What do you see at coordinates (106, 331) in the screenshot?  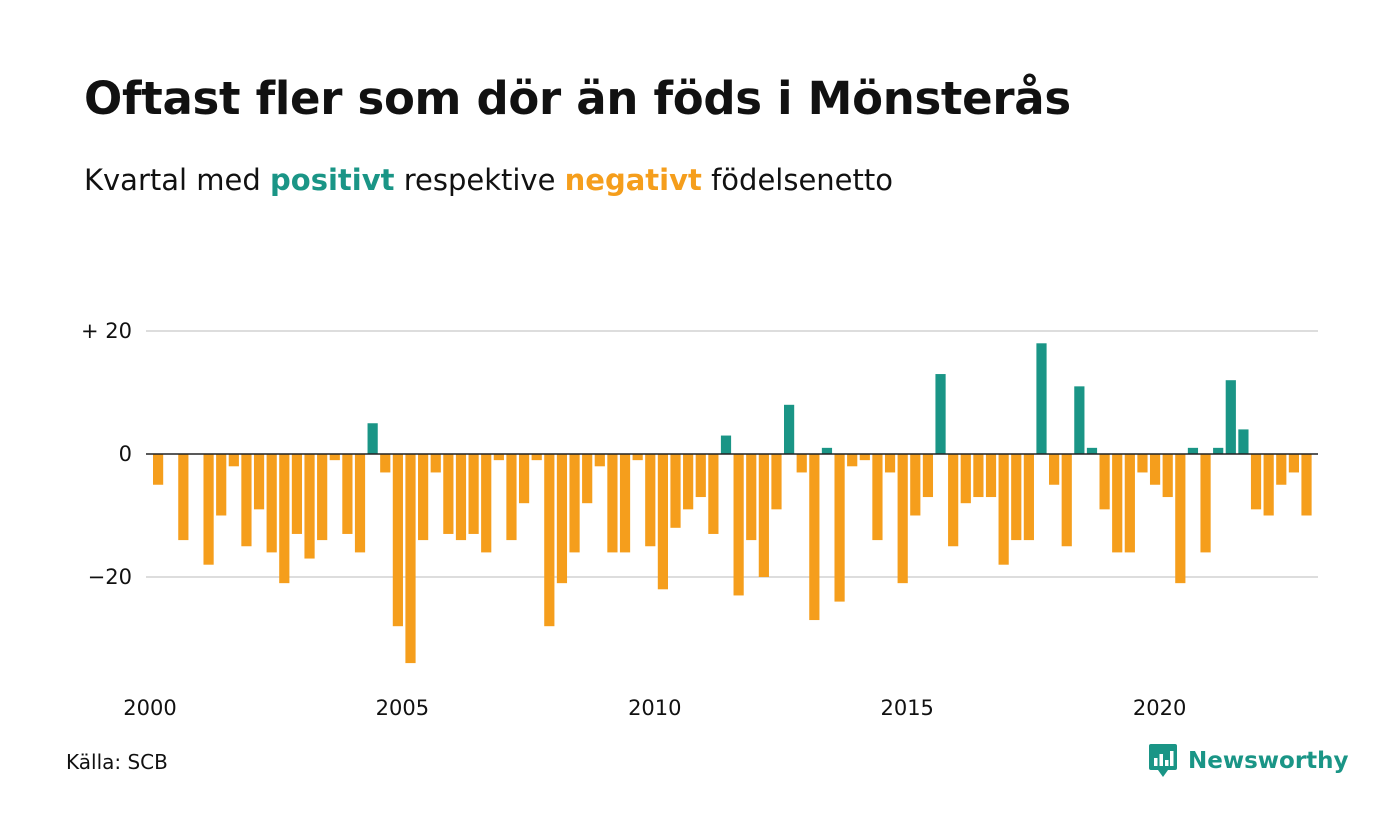 I see `y-tick-label: + 20` at bounding box center [106, 331].